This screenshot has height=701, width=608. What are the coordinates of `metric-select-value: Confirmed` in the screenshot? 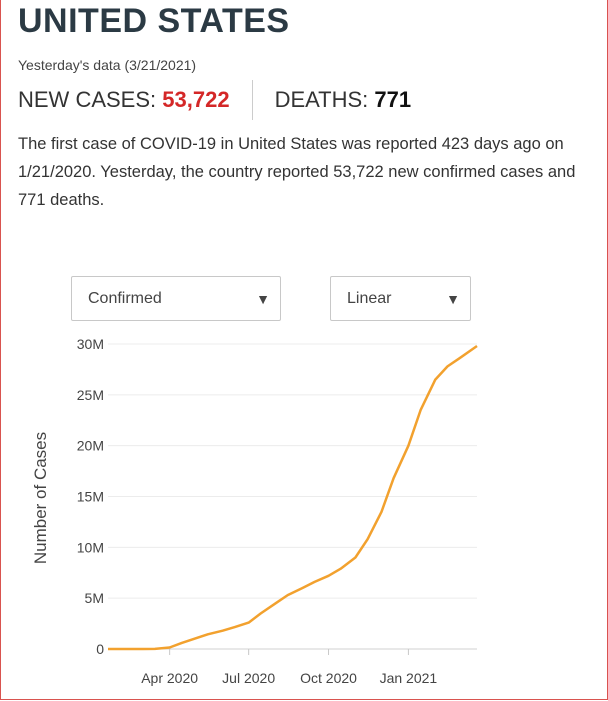 It's located at (125, 298).